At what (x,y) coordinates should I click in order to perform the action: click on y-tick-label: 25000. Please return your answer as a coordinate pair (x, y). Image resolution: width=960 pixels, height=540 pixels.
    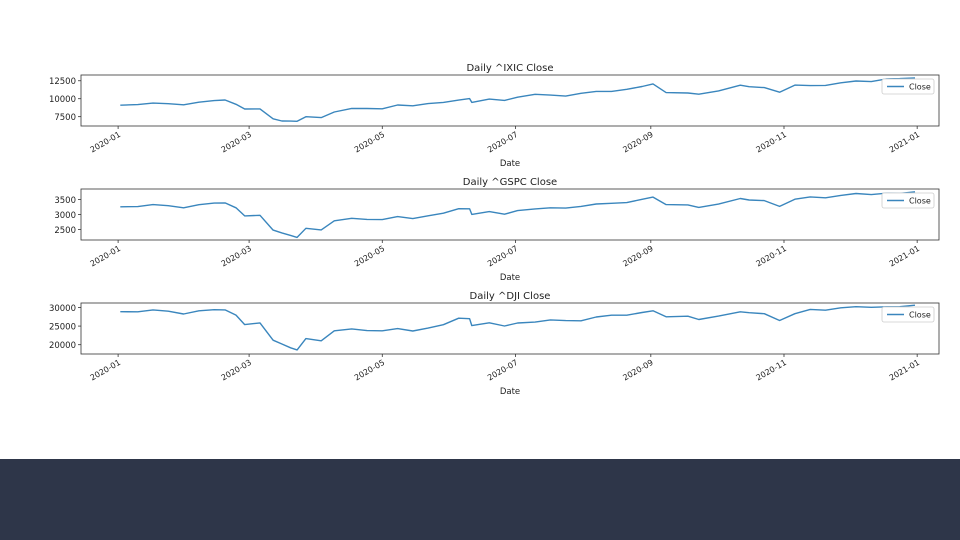
    Looking at the image, I should click on (62, 328).